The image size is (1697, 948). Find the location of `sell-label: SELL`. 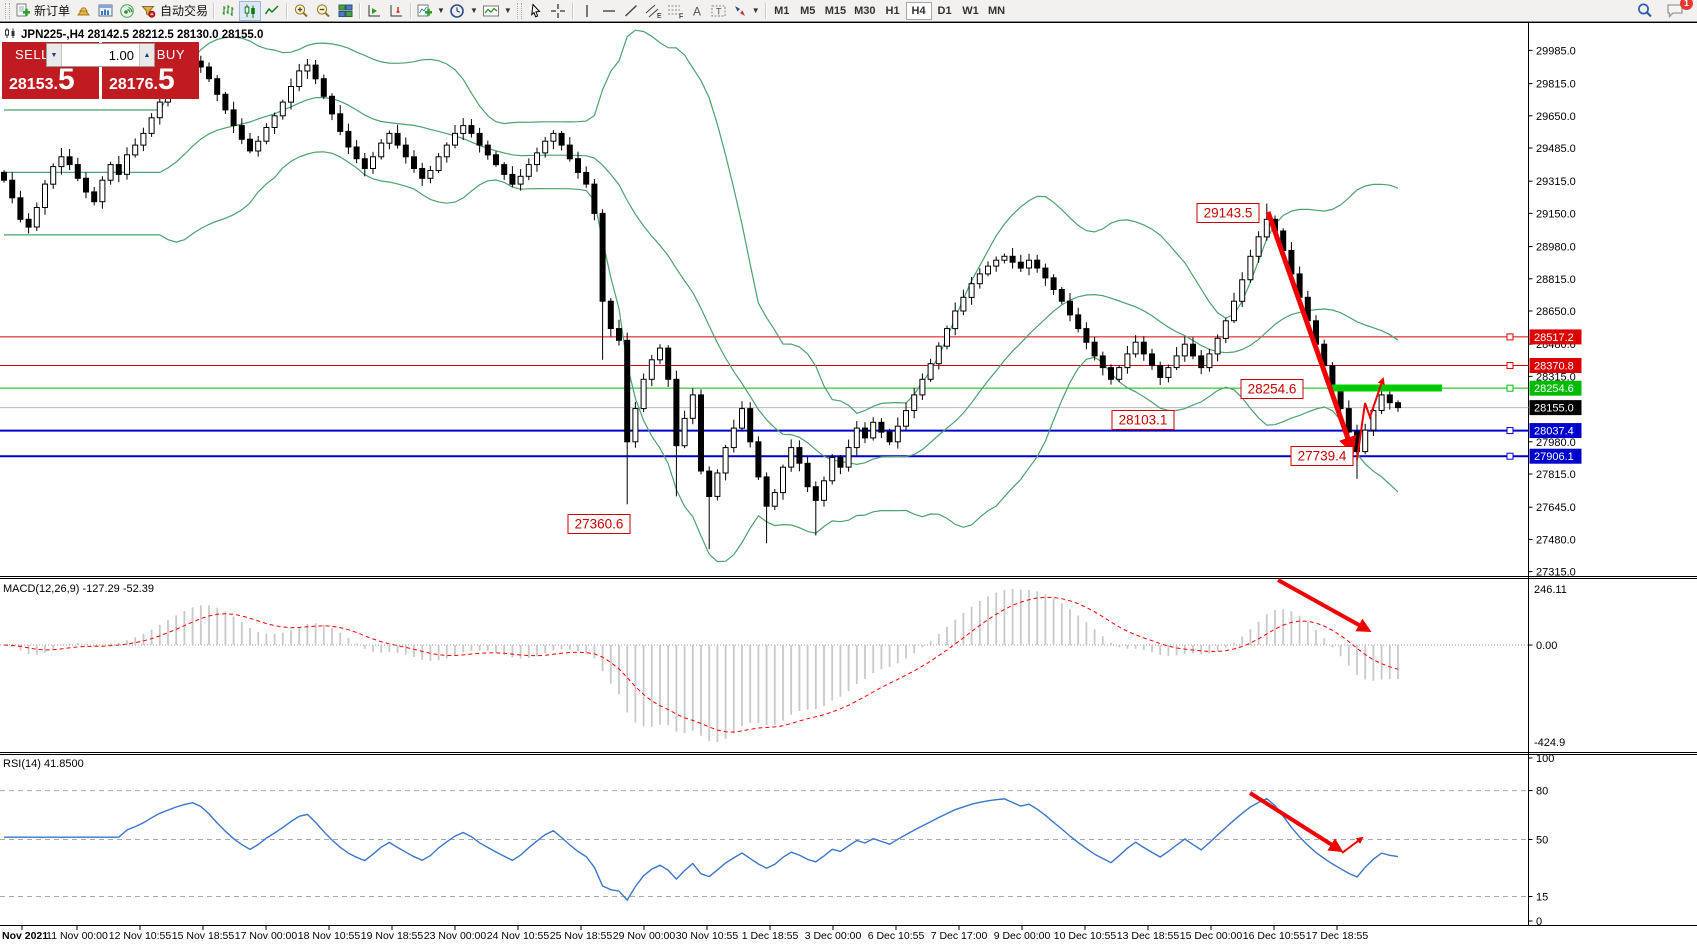

sell-label: SELL is located at coordinates (32, 54).